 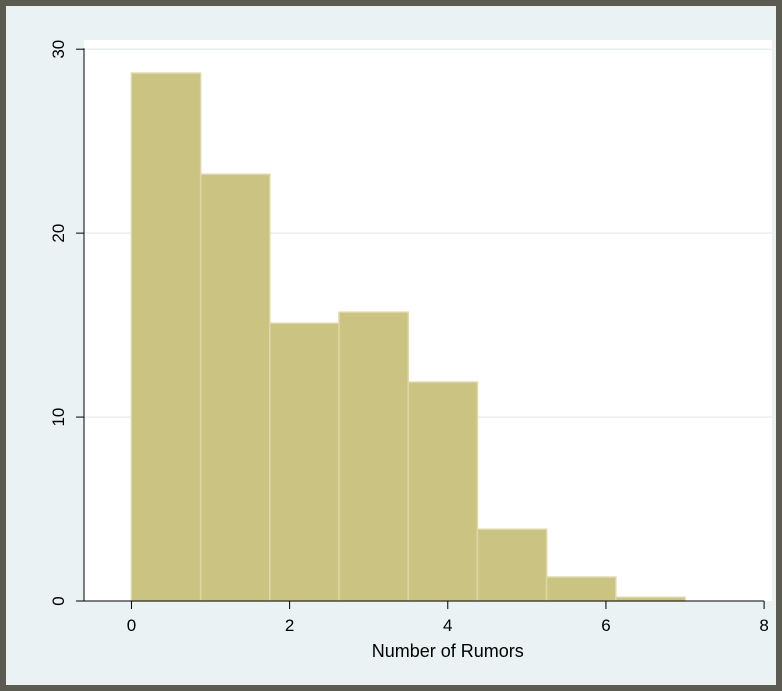 What do you see at coordinates (58, 417) in the screenshot?
I see `y-tick-label: 10` at bounding box center [58, 417].